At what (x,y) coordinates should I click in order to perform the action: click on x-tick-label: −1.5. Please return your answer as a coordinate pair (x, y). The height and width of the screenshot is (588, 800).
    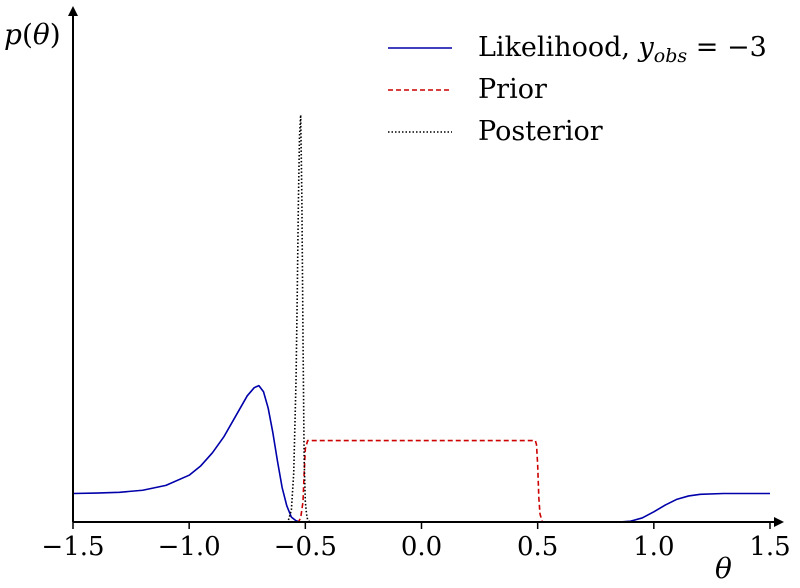
    Looking at the image, I should click on (72, 547).